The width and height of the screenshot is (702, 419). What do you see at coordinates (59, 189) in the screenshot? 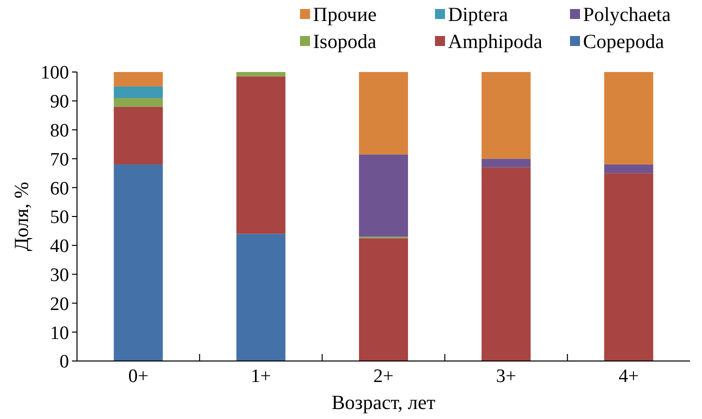
I see `y-tick-label: 60` at bounding box center [59, 189].